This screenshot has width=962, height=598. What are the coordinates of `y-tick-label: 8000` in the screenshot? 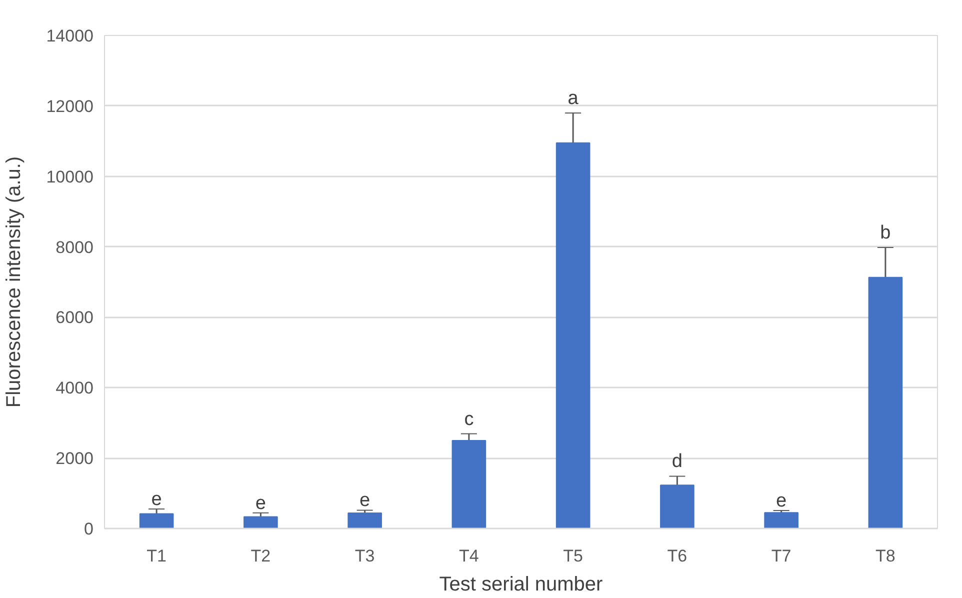 It's located at (75, 247).